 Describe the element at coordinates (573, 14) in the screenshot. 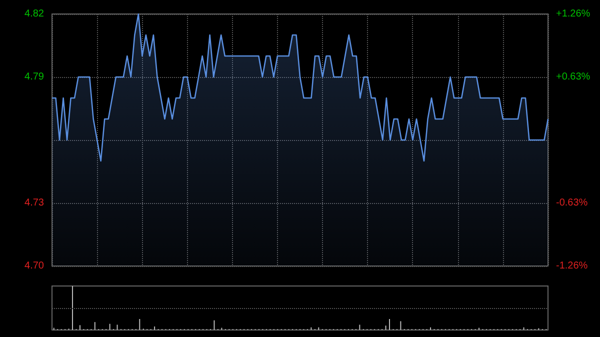

I see `y2-tick-label: +1.26%` at that location.